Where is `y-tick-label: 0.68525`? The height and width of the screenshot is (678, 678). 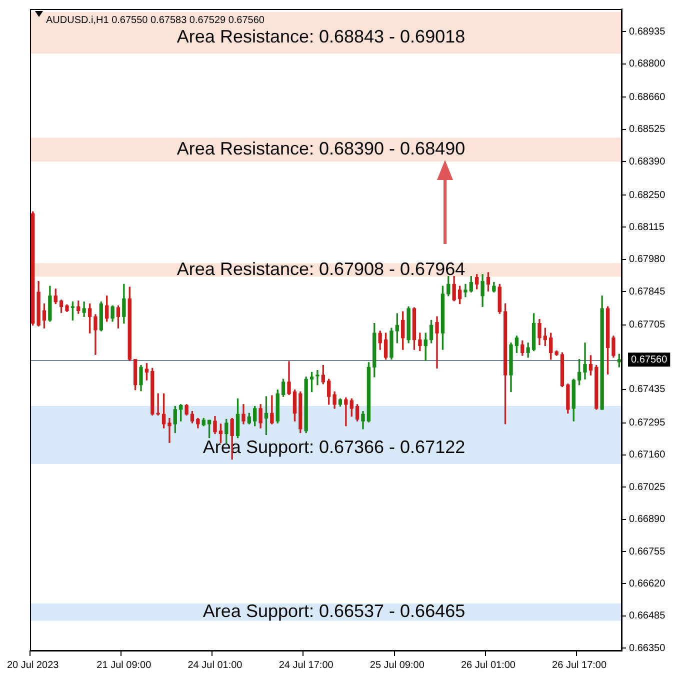
y-tick-label: 0.68525 is located at coordinates (647, 130).